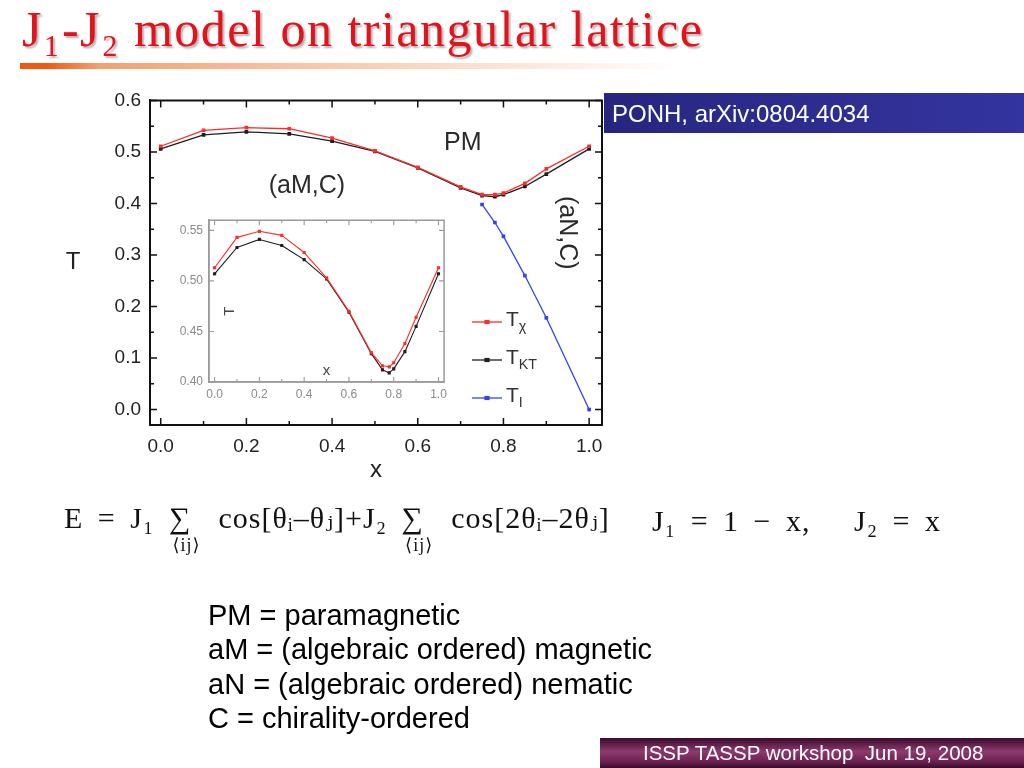 The width and height of the screenshot is (1024, 768). I want to click on text: aN = (algebraic ordered) nematic, so click(420, 684).